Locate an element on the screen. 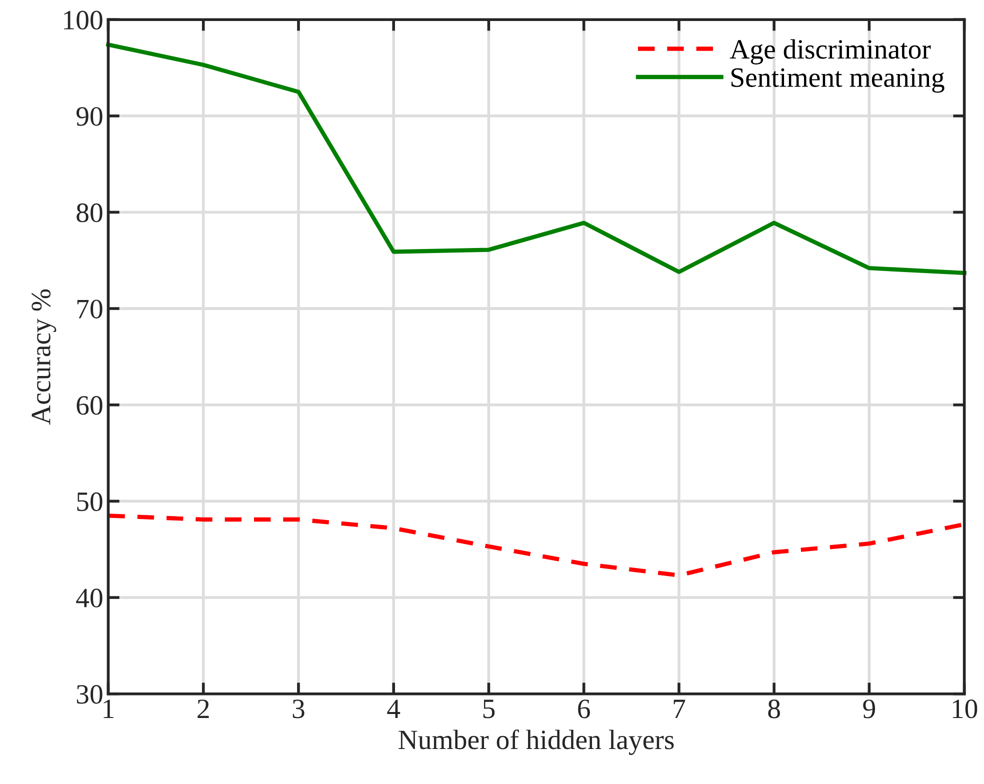 Image resolution: width=984 pixels, height=784 pixels. y-tick-label: 80 is located at coordinates (89, 212).